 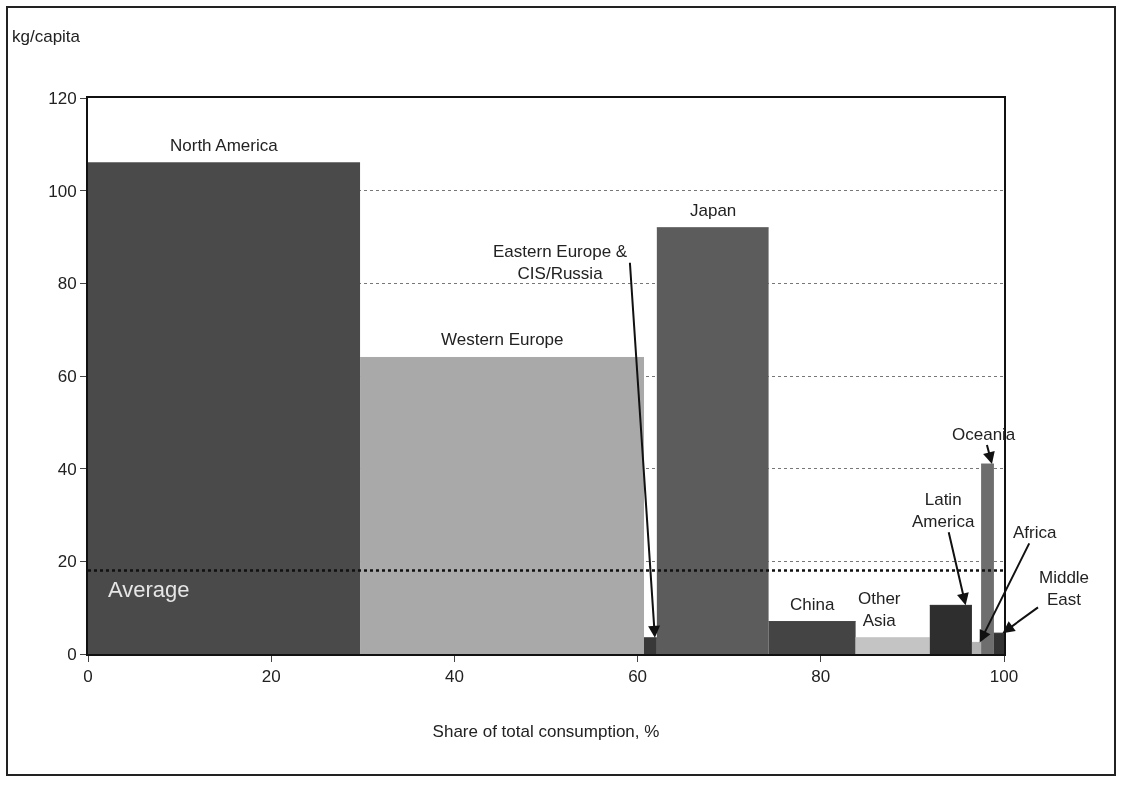 What do you see at coordinates (67, 376) in the screenshot?
I see `y-tick-label: 60` at bounding box center [67, 376].